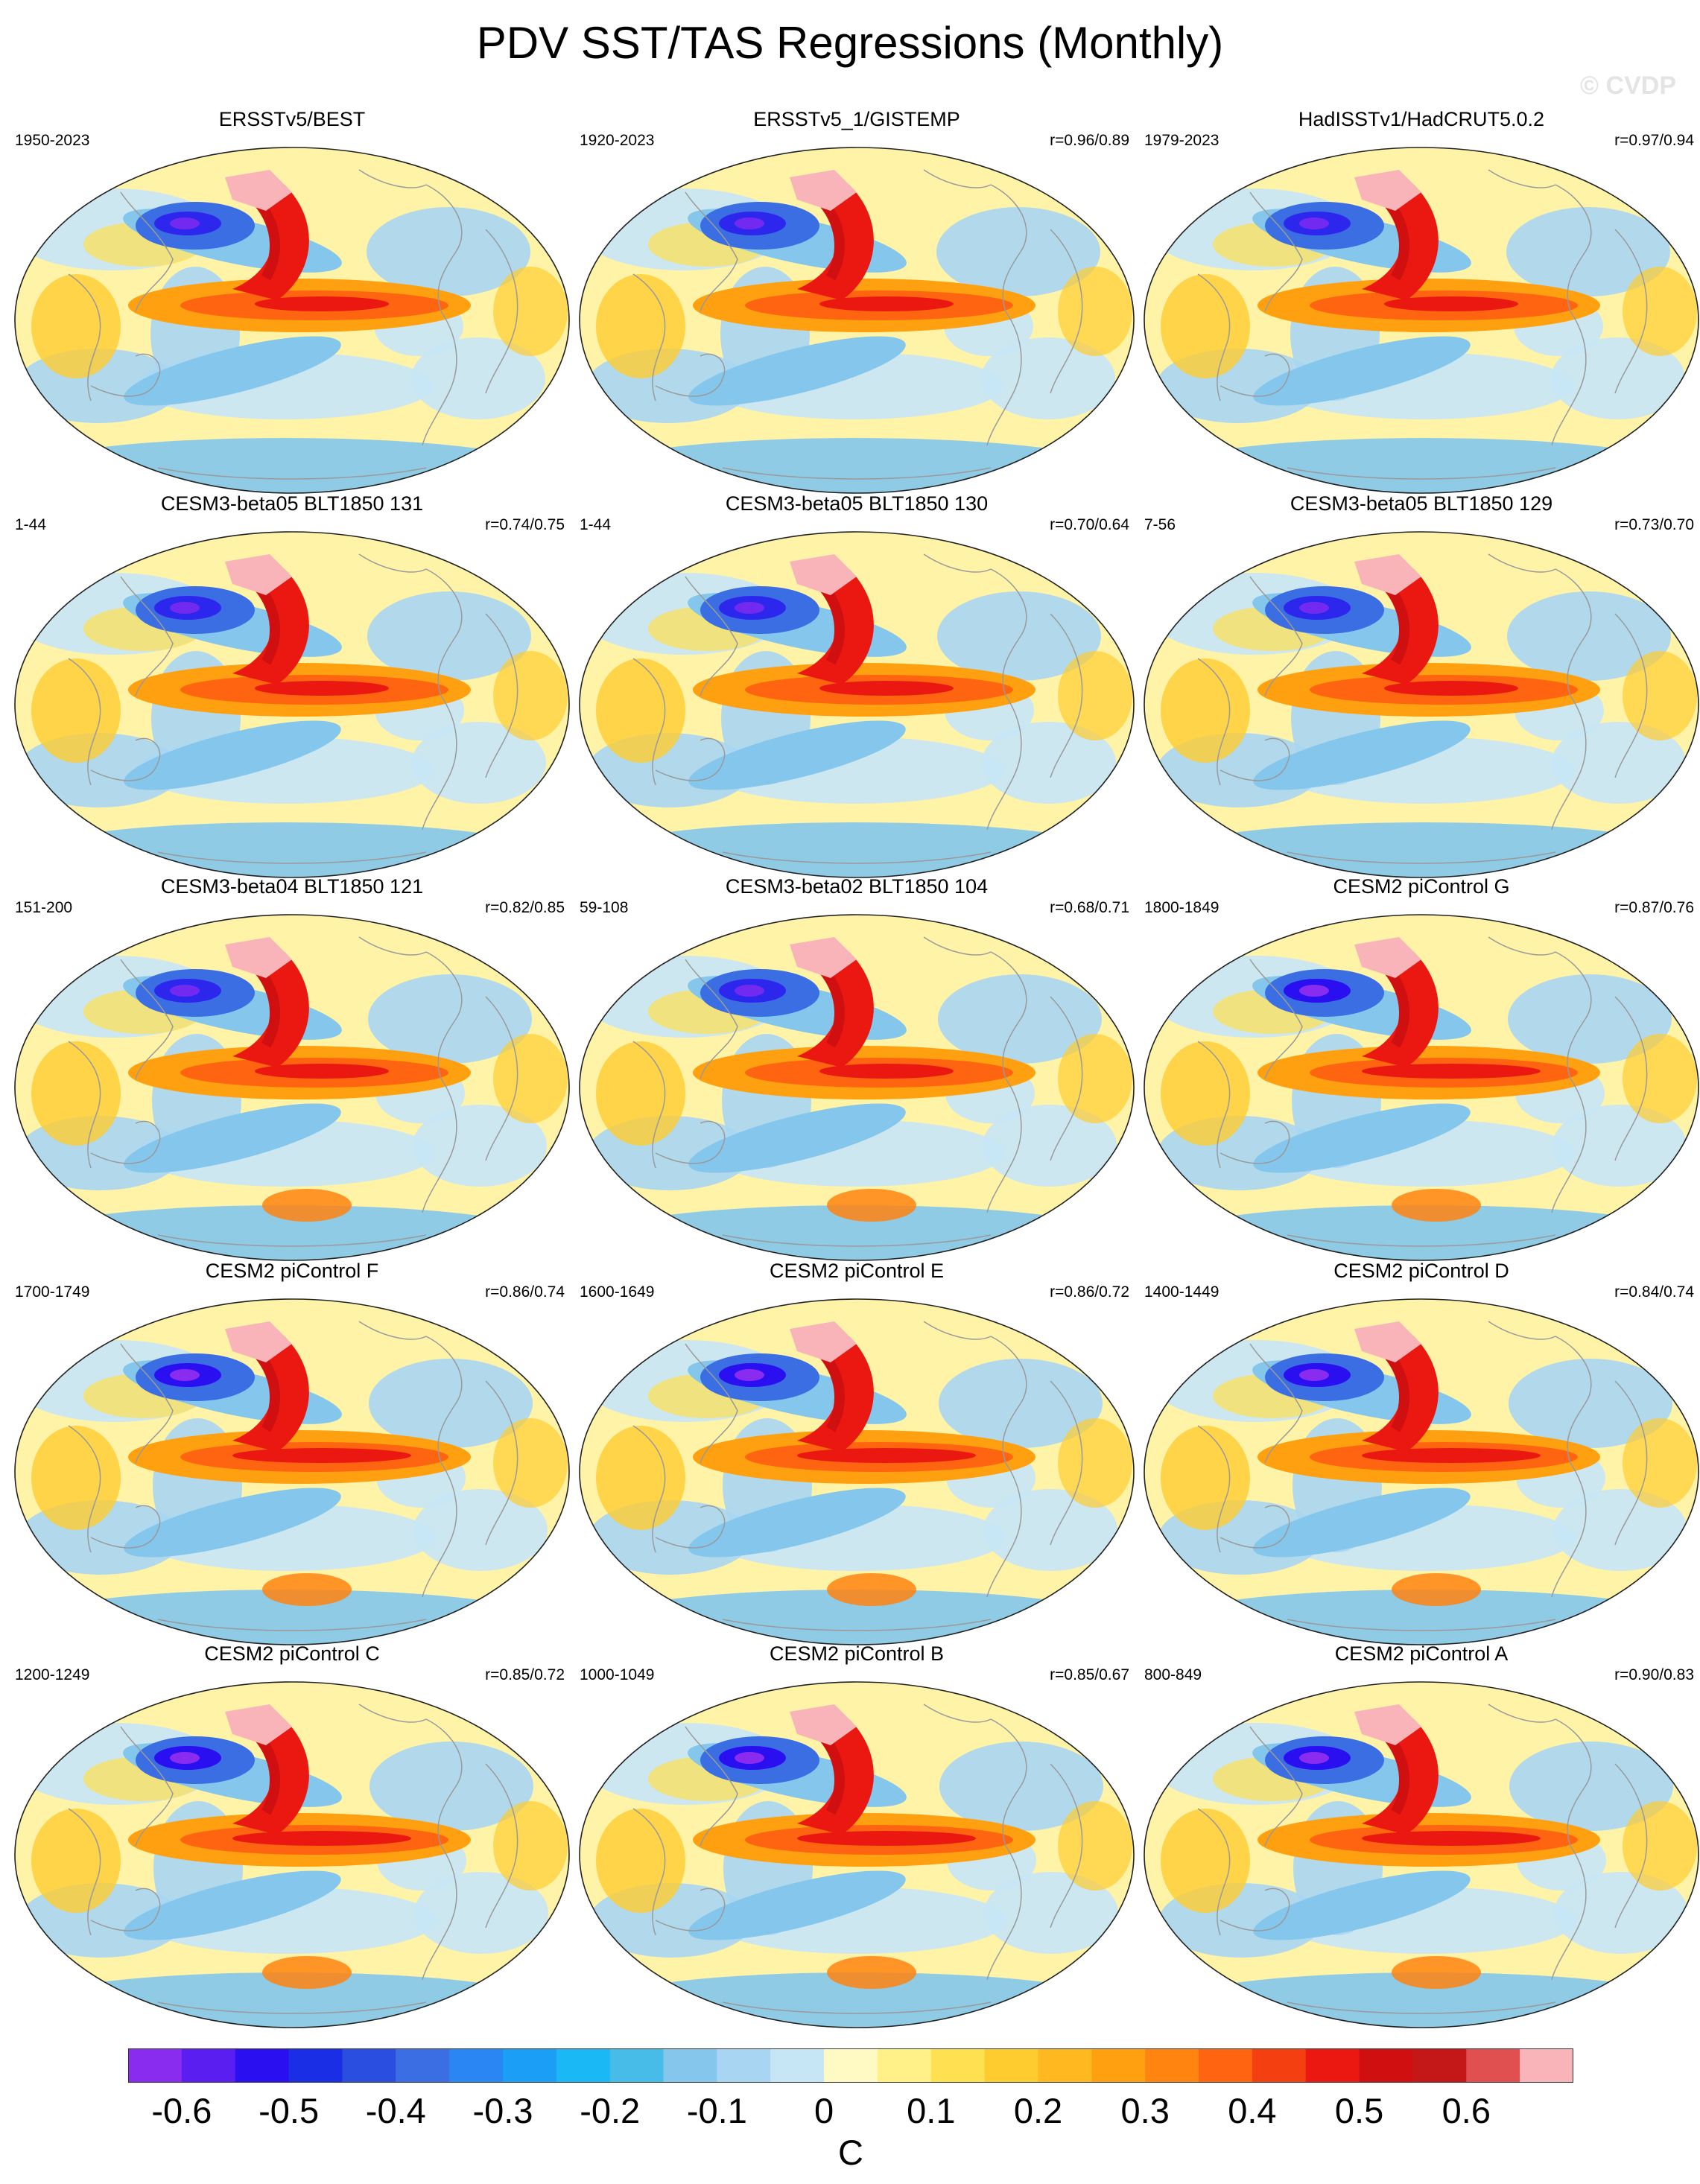  I want to click on colorbar-units: C, so click(850, 2152).